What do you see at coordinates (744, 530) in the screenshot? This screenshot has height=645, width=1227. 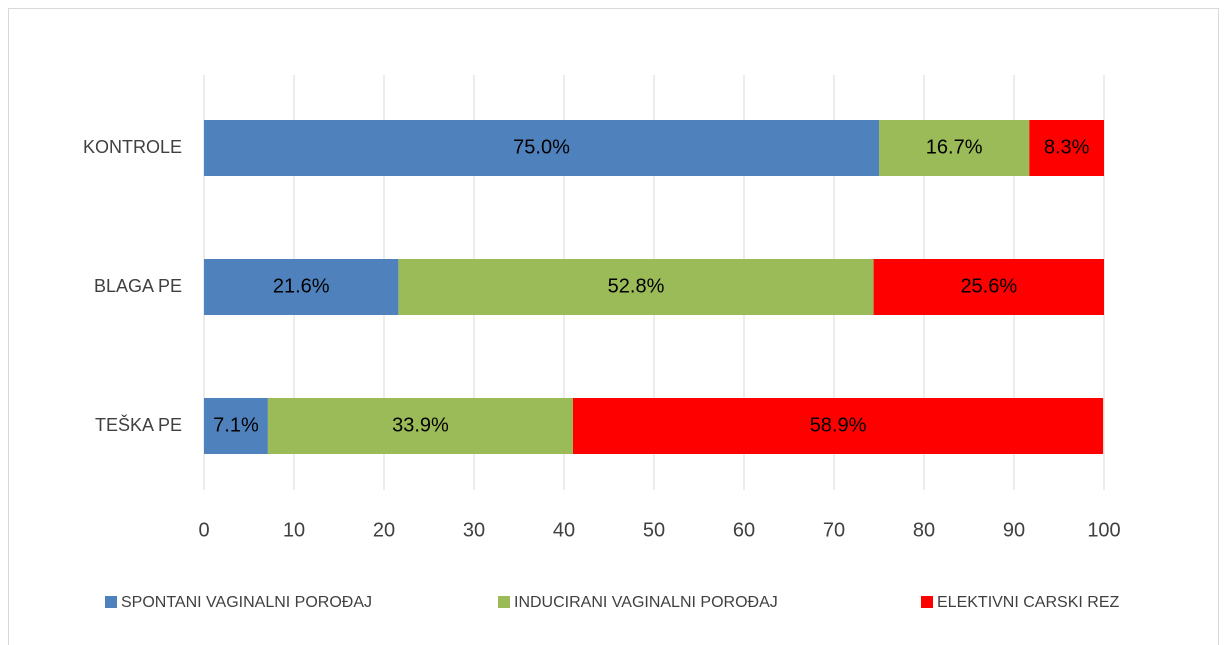 I see `x-tick-label: 60` at bounding box center [744, 530].